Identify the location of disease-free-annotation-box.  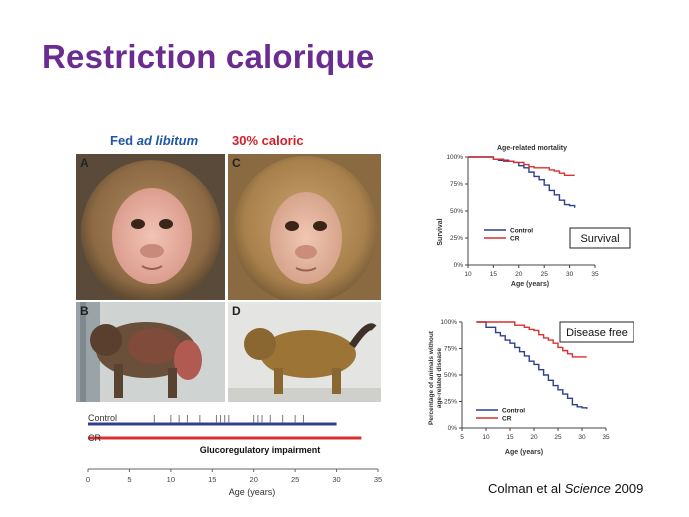
(596, 332).